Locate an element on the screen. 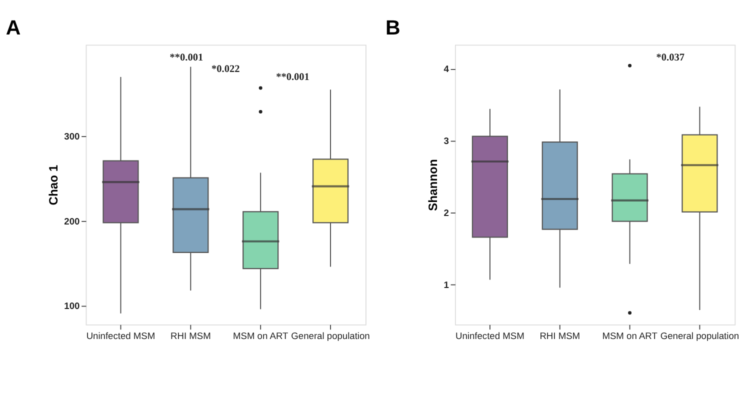 The height and width of the screenshot is (396, 744). y-tick-label: 1 is located at coordinates (446, 285).